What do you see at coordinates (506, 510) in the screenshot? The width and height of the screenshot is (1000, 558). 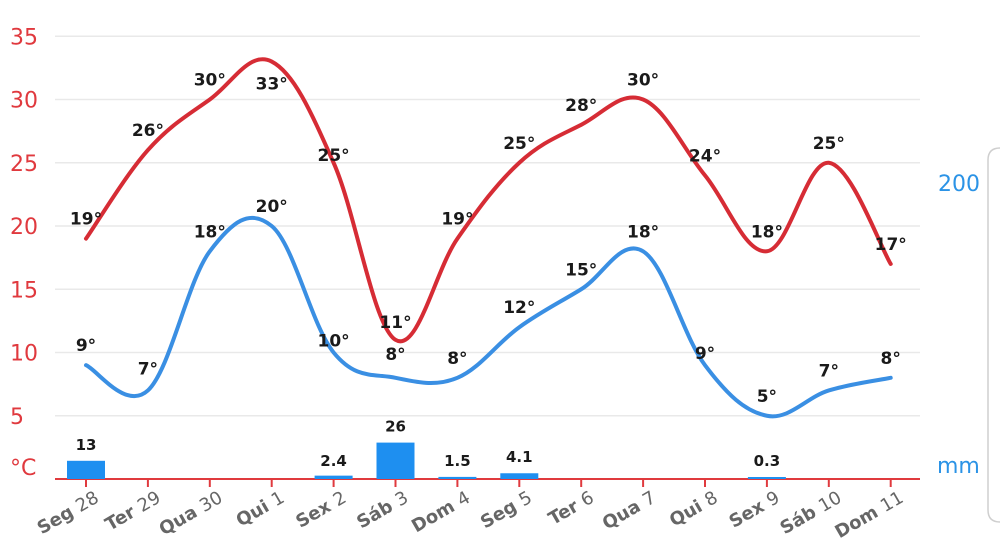 I see `x-tick-label: Seg 5` at bounding box center [506, 510].